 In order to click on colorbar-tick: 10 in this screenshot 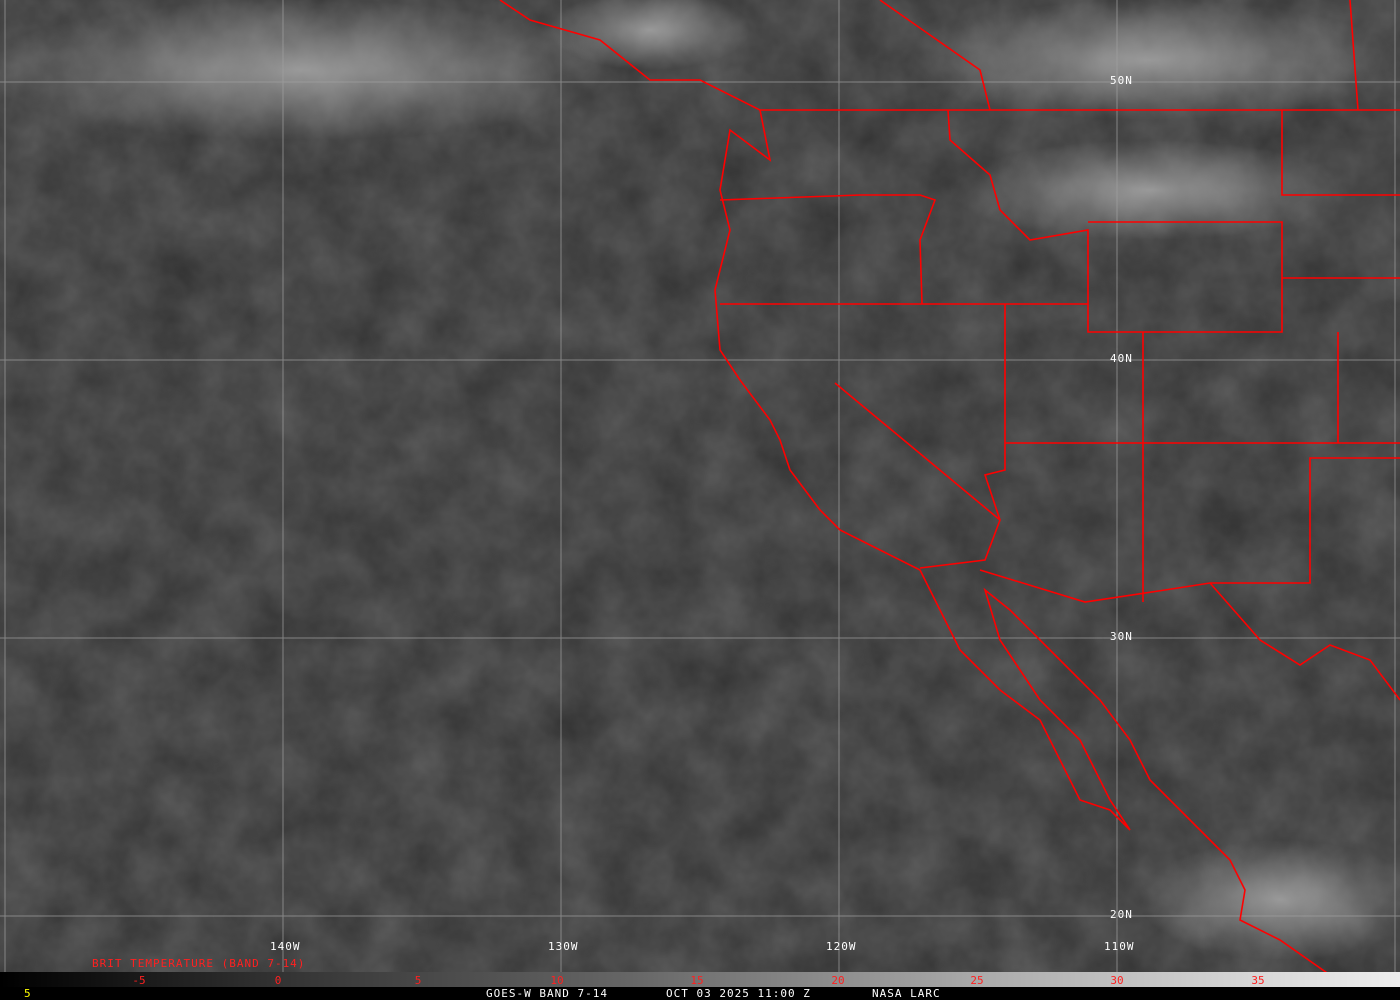, I will do `click(557, 980)`.